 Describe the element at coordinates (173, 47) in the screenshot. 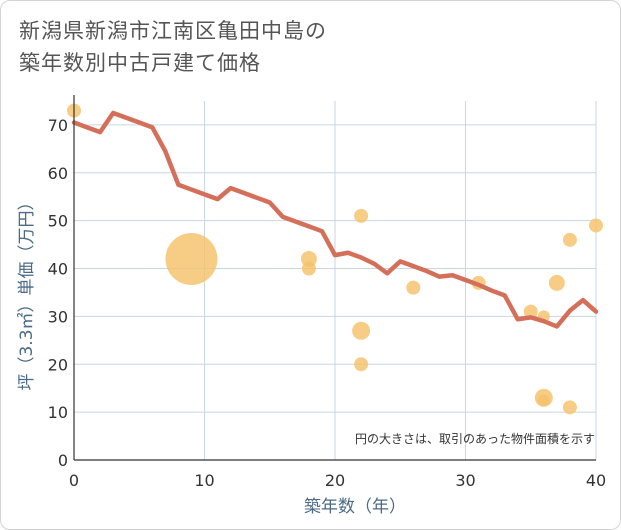

I see `chart-title: 新潟県新潟市江南区亀田中島の 築年数別中古戸建て価格` at that location.